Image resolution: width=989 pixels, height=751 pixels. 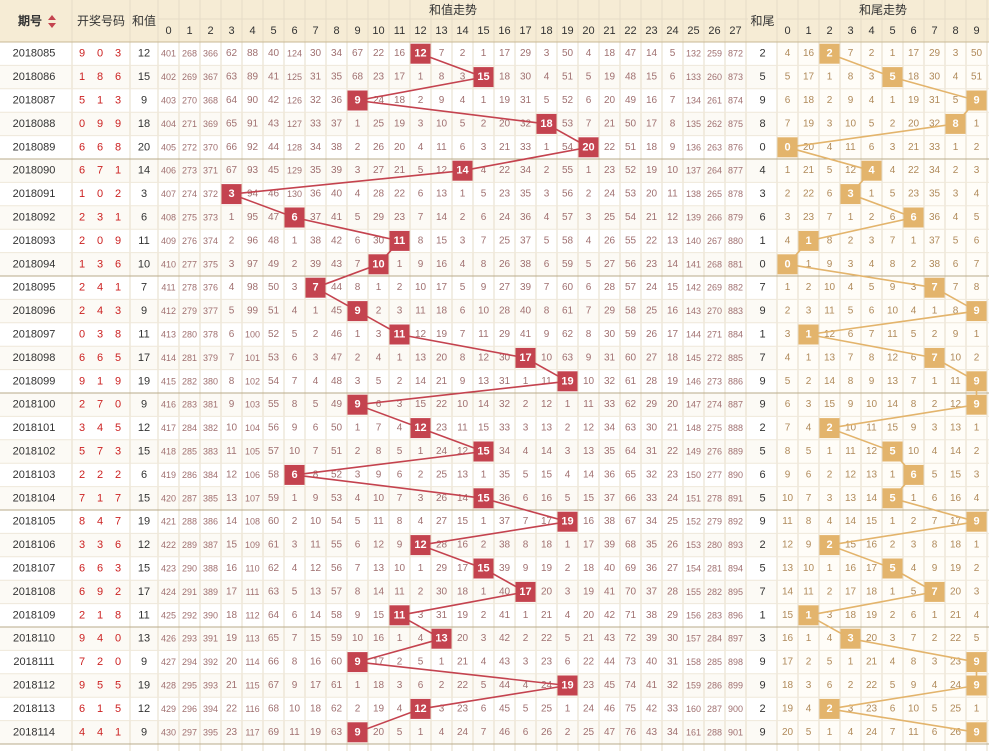 I want to click on sum-omit-value: 159, so click(x=693, y=686).